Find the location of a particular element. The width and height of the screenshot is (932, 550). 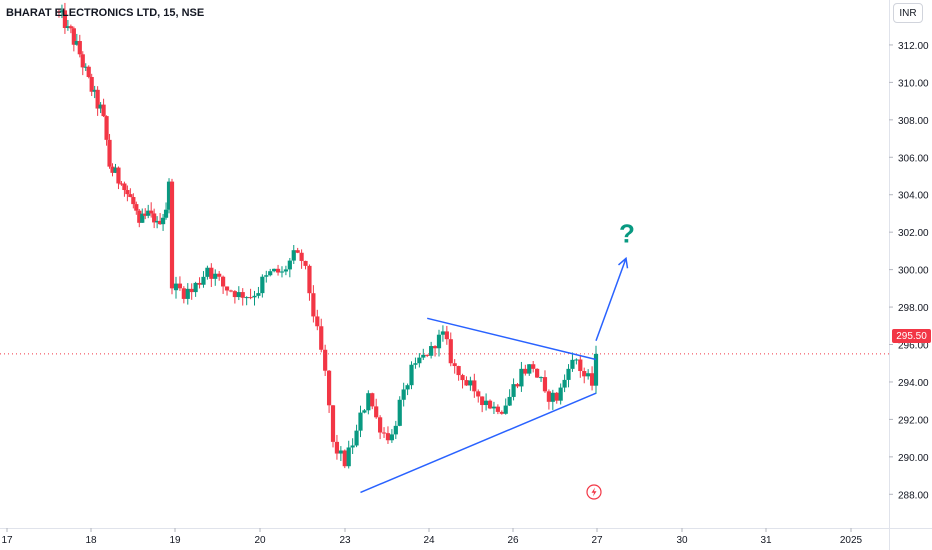

x-tick-label: 31 is located at coordinates (766, 540).